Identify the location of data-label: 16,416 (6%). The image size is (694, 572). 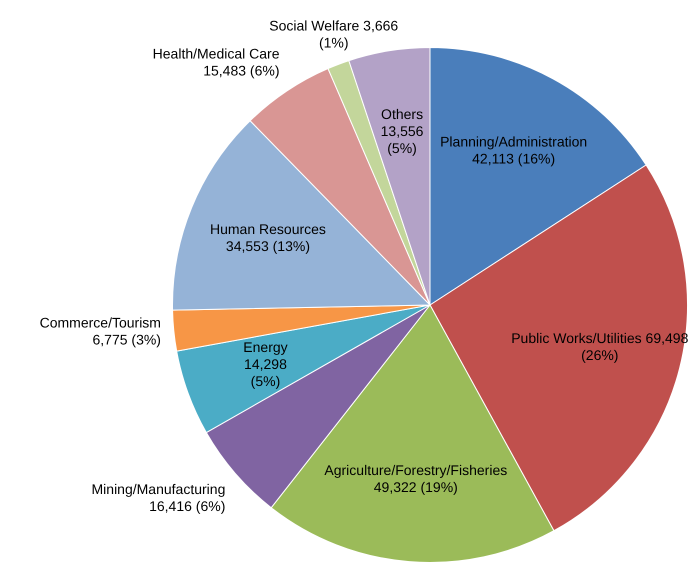
(187, 506).